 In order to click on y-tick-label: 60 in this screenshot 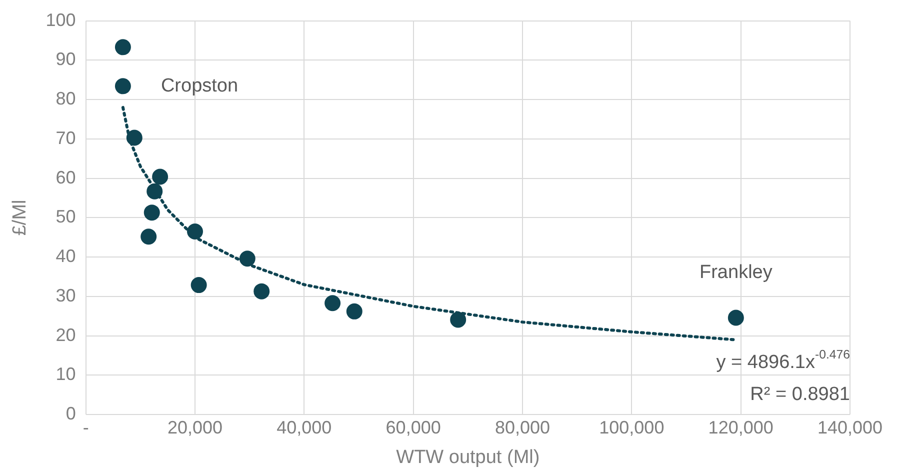, I will do `click(66, 177)`.